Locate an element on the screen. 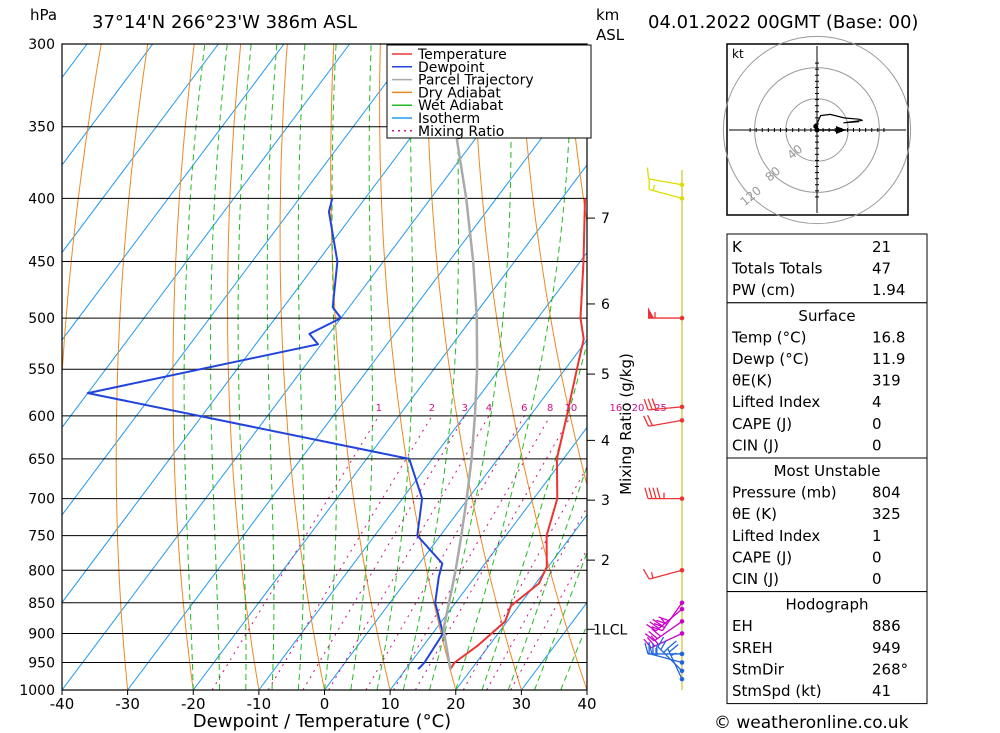 The height and width of the screenshot is (733, 1000). height-tick-label: 7 is located at coordinates (605, 219).